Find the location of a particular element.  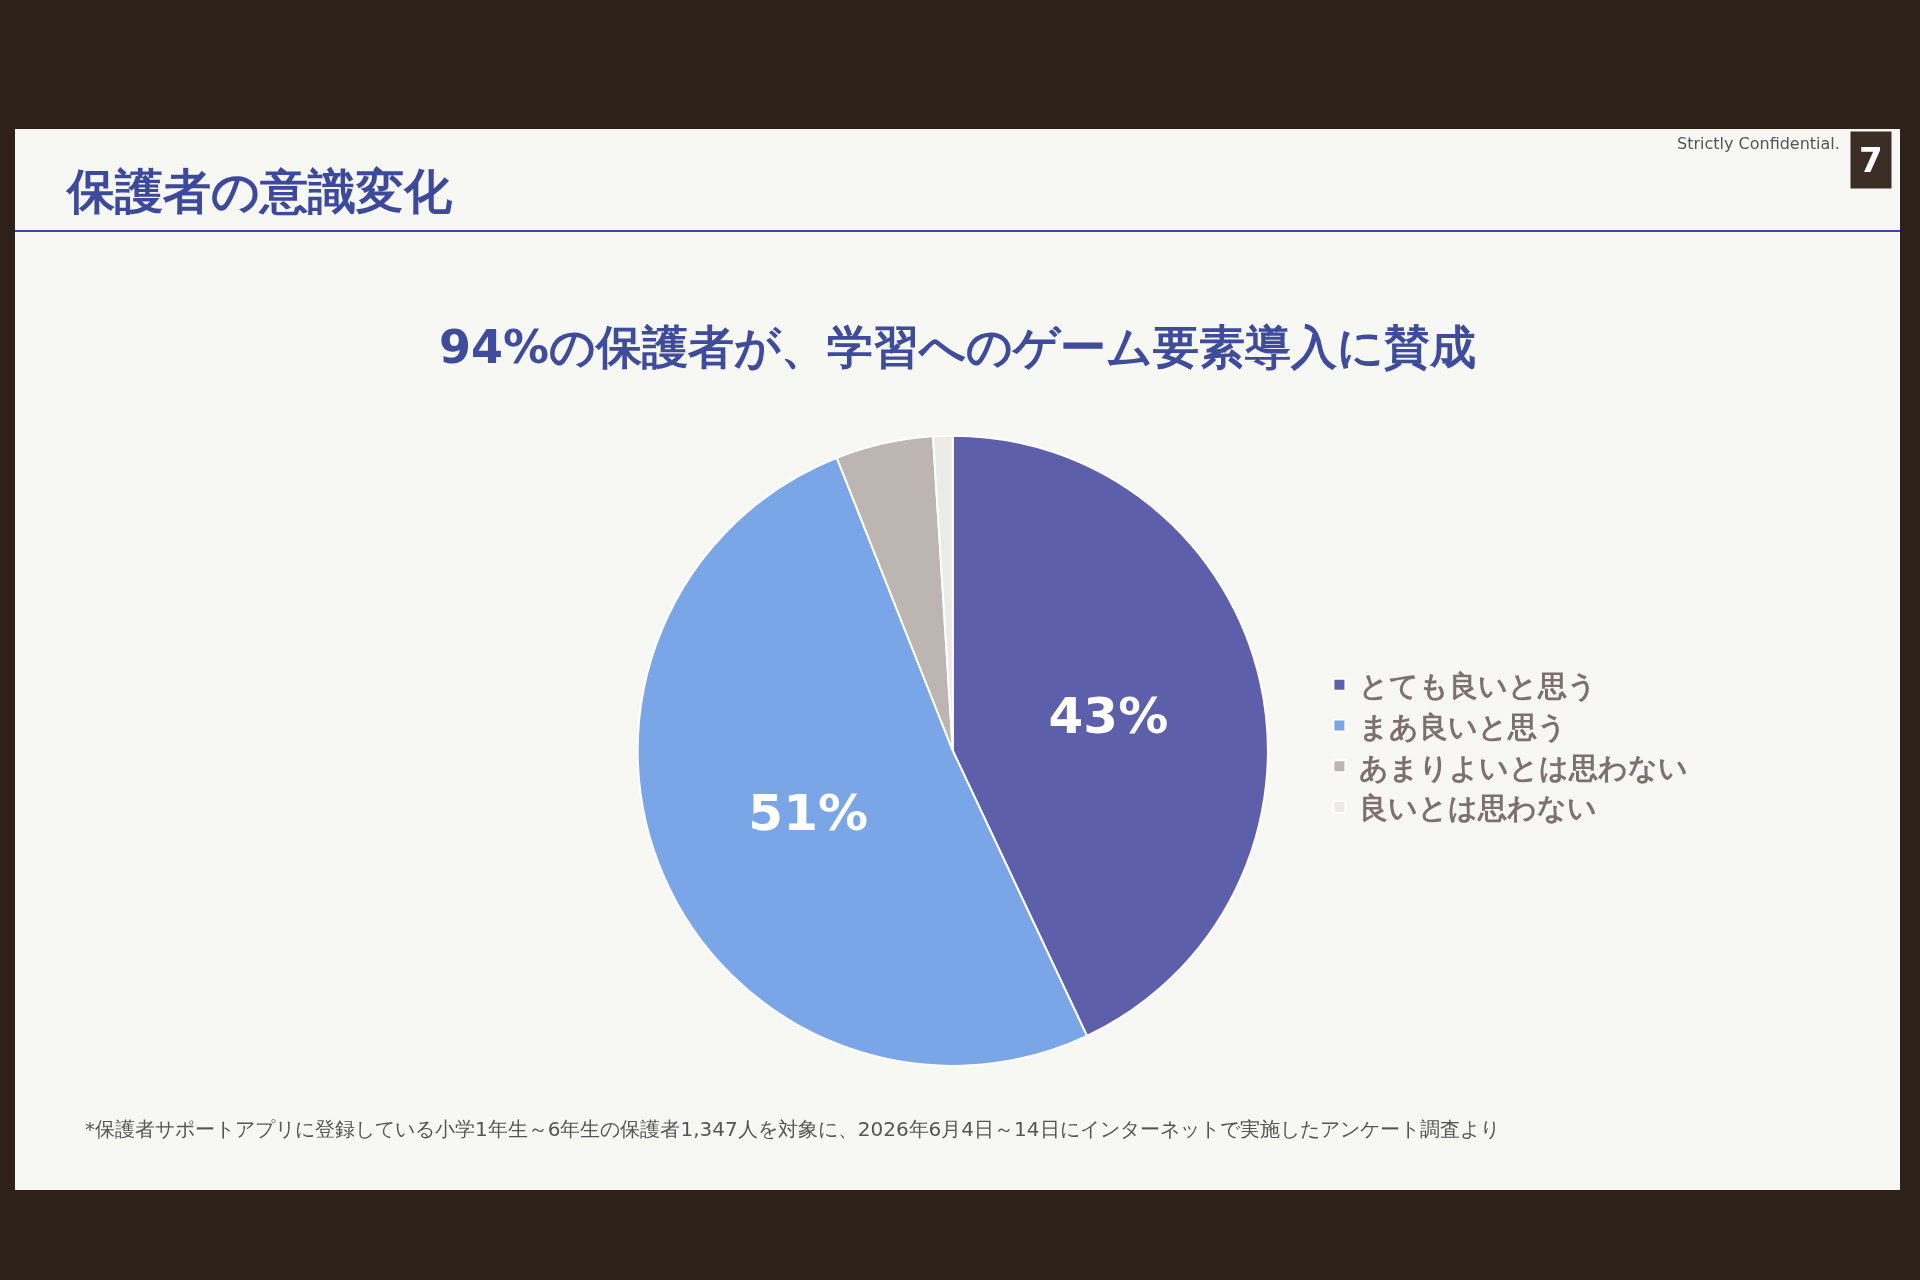

text: Strictly Confidential. is located at coordinates (1758, 143).